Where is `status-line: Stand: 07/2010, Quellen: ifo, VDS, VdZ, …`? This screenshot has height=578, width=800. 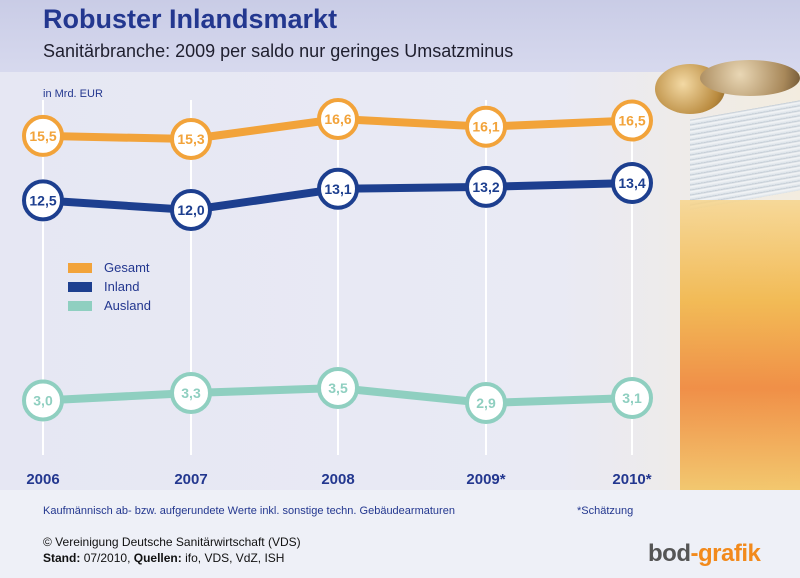
status-line: Stand: 07/2010, Quellen: ifo, VDS, VdZ, … is located at coordinates (163, 558).